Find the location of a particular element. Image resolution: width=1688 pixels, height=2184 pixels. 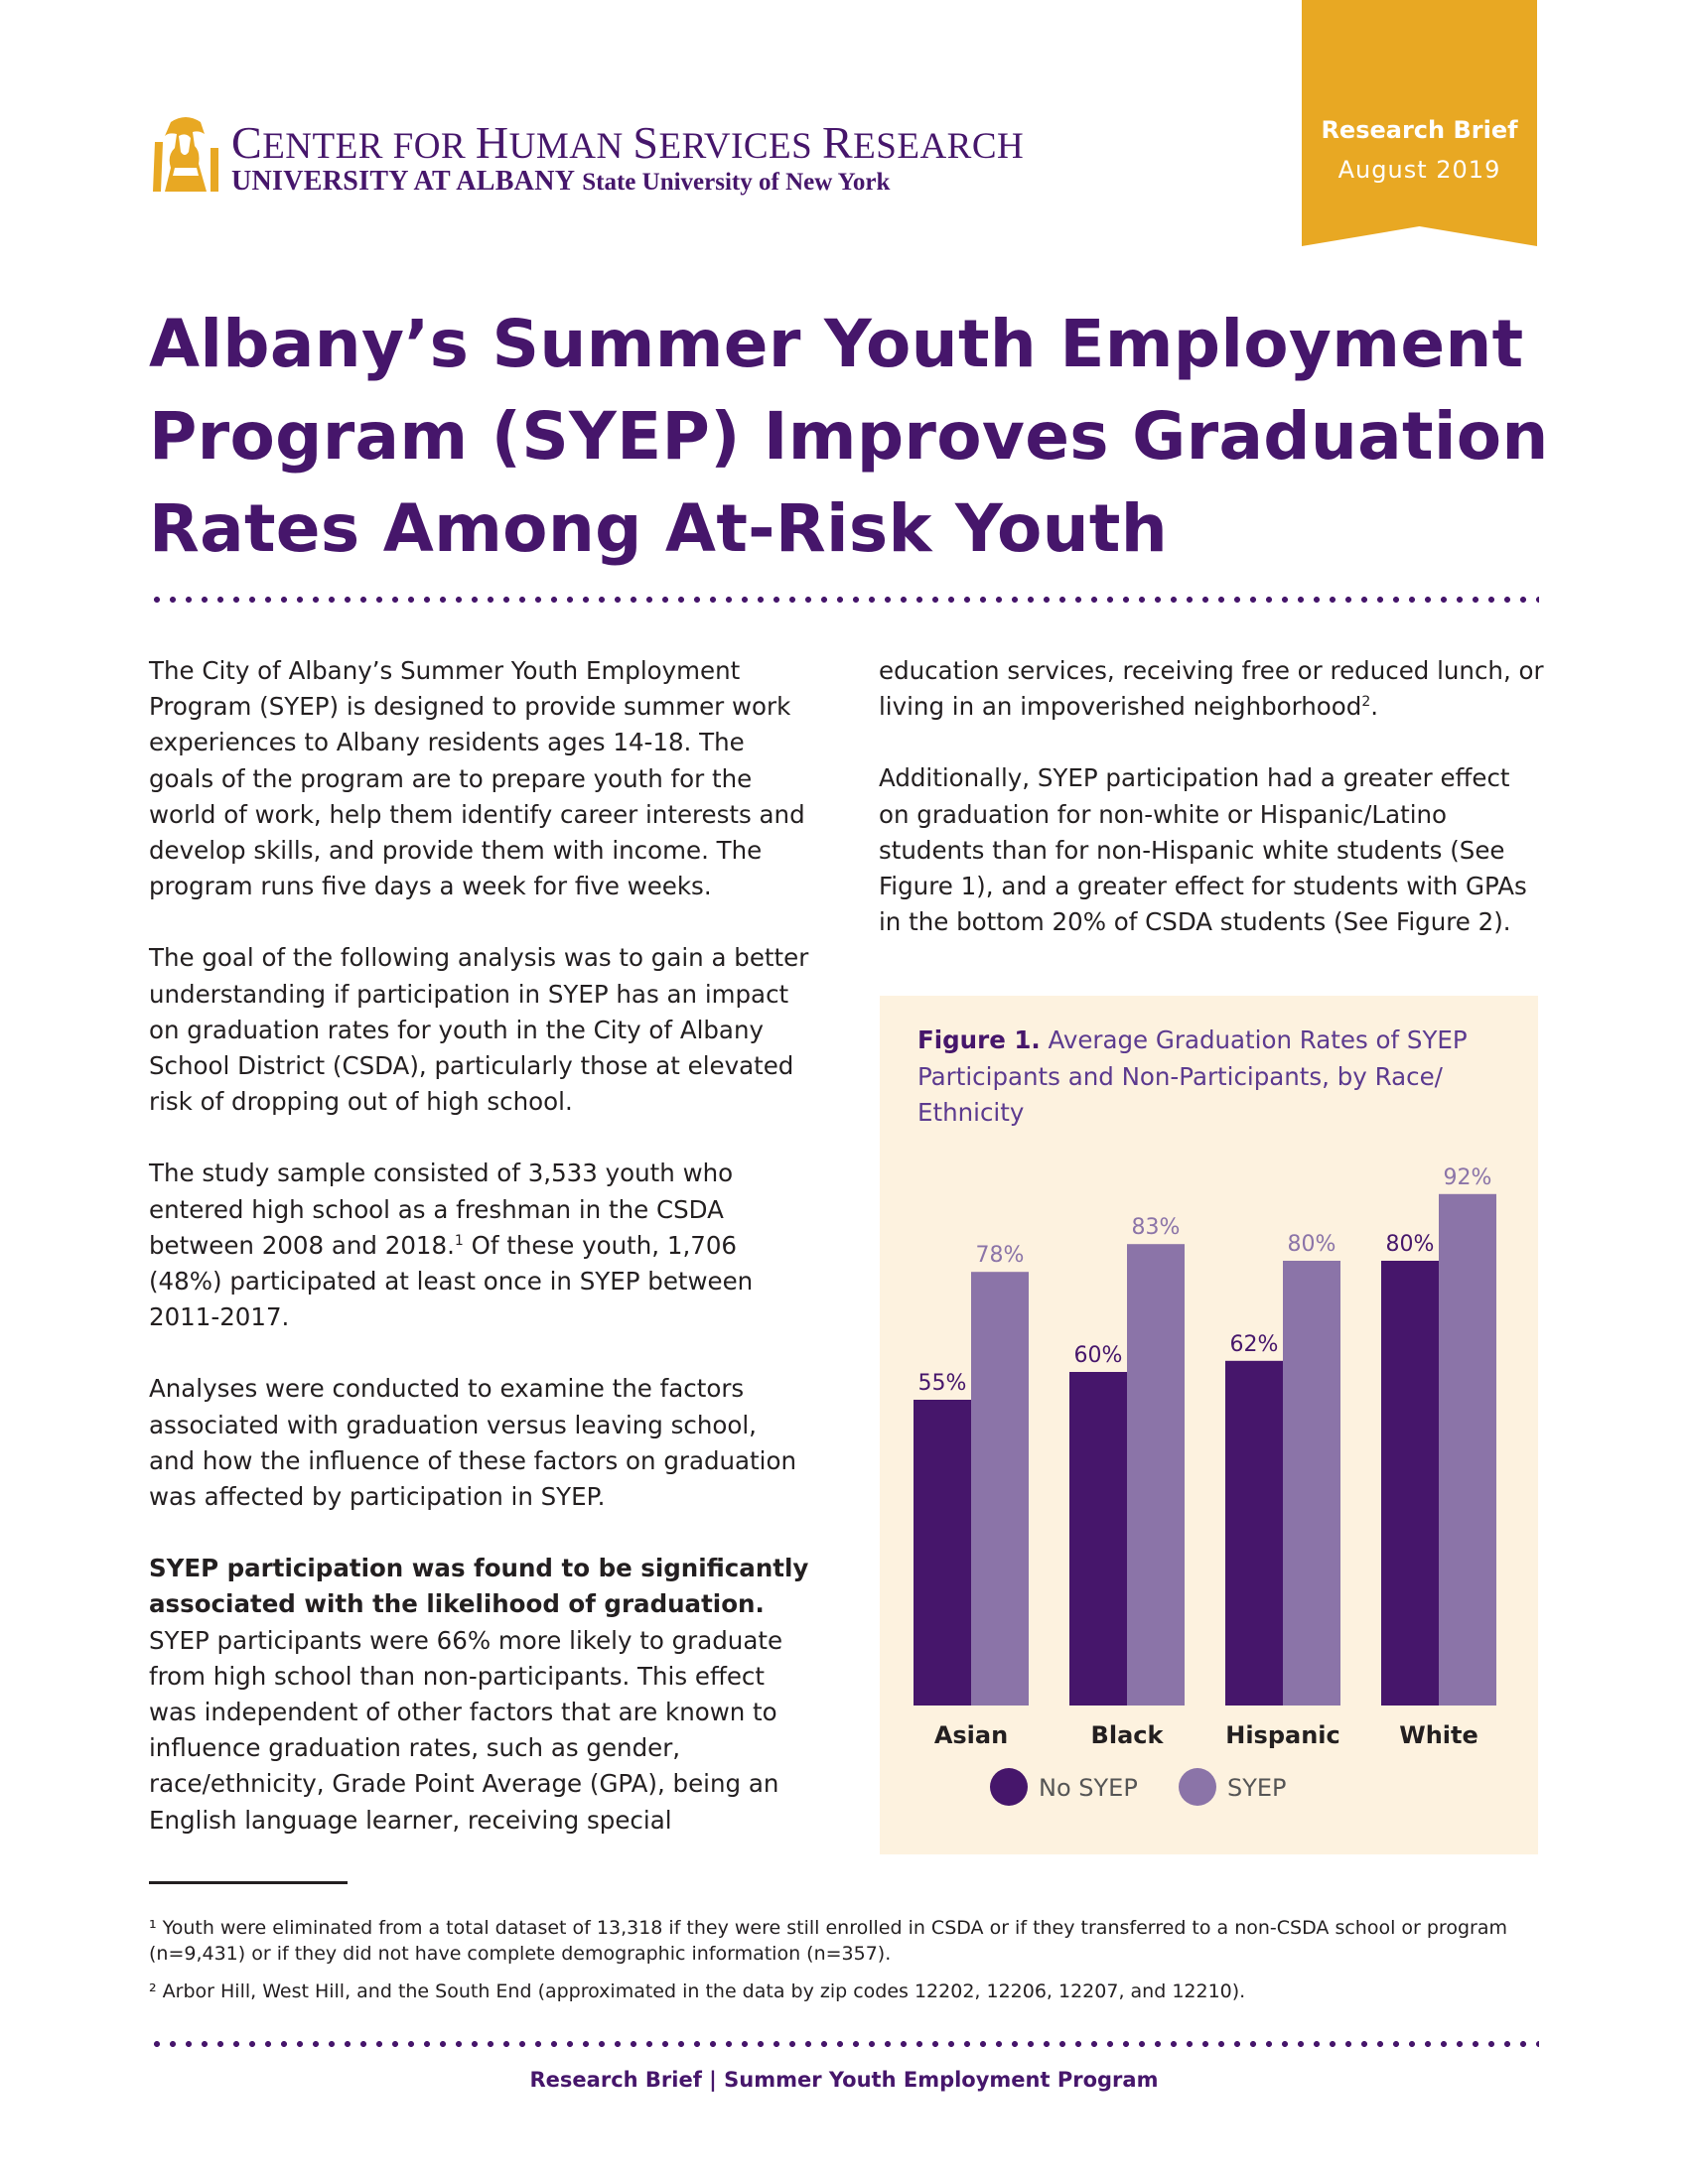

category-label-hispanic: Hispanic is located at coordinates (1282, 1735).